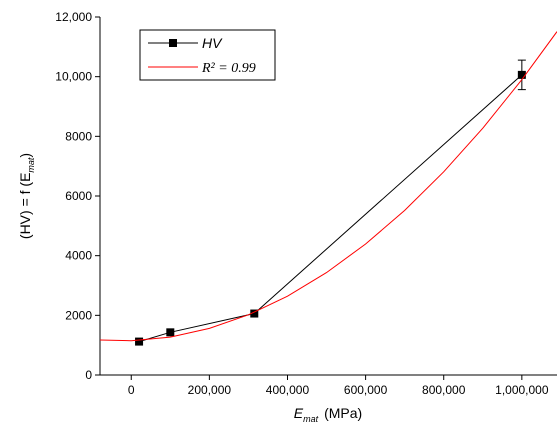 The height and width of the screenshot is (433, 557). I want to click on y-axis-label: (HV) = f (Emat), so click(26, 196).